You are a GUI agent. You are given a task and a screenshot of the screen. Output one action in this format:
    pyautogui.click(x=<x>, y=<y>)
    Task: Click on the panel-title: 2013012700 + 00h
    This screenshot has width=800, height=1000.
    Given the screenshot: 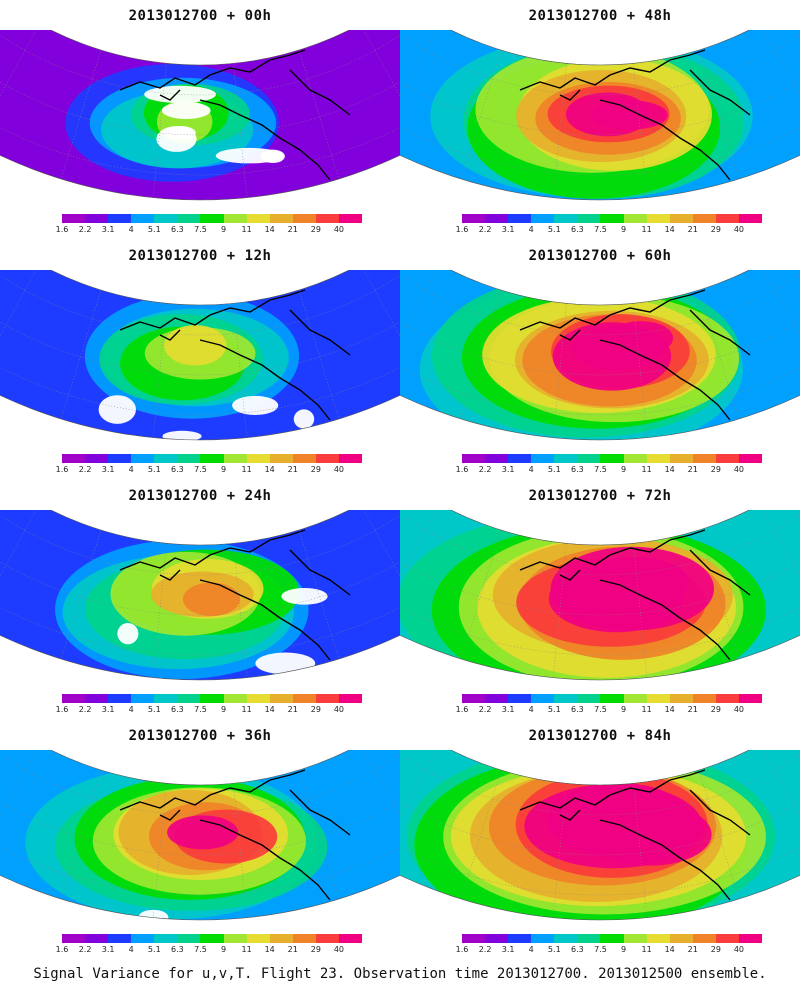 What is the action you would take?
    pyautogui.click(x=200, y=16)
    